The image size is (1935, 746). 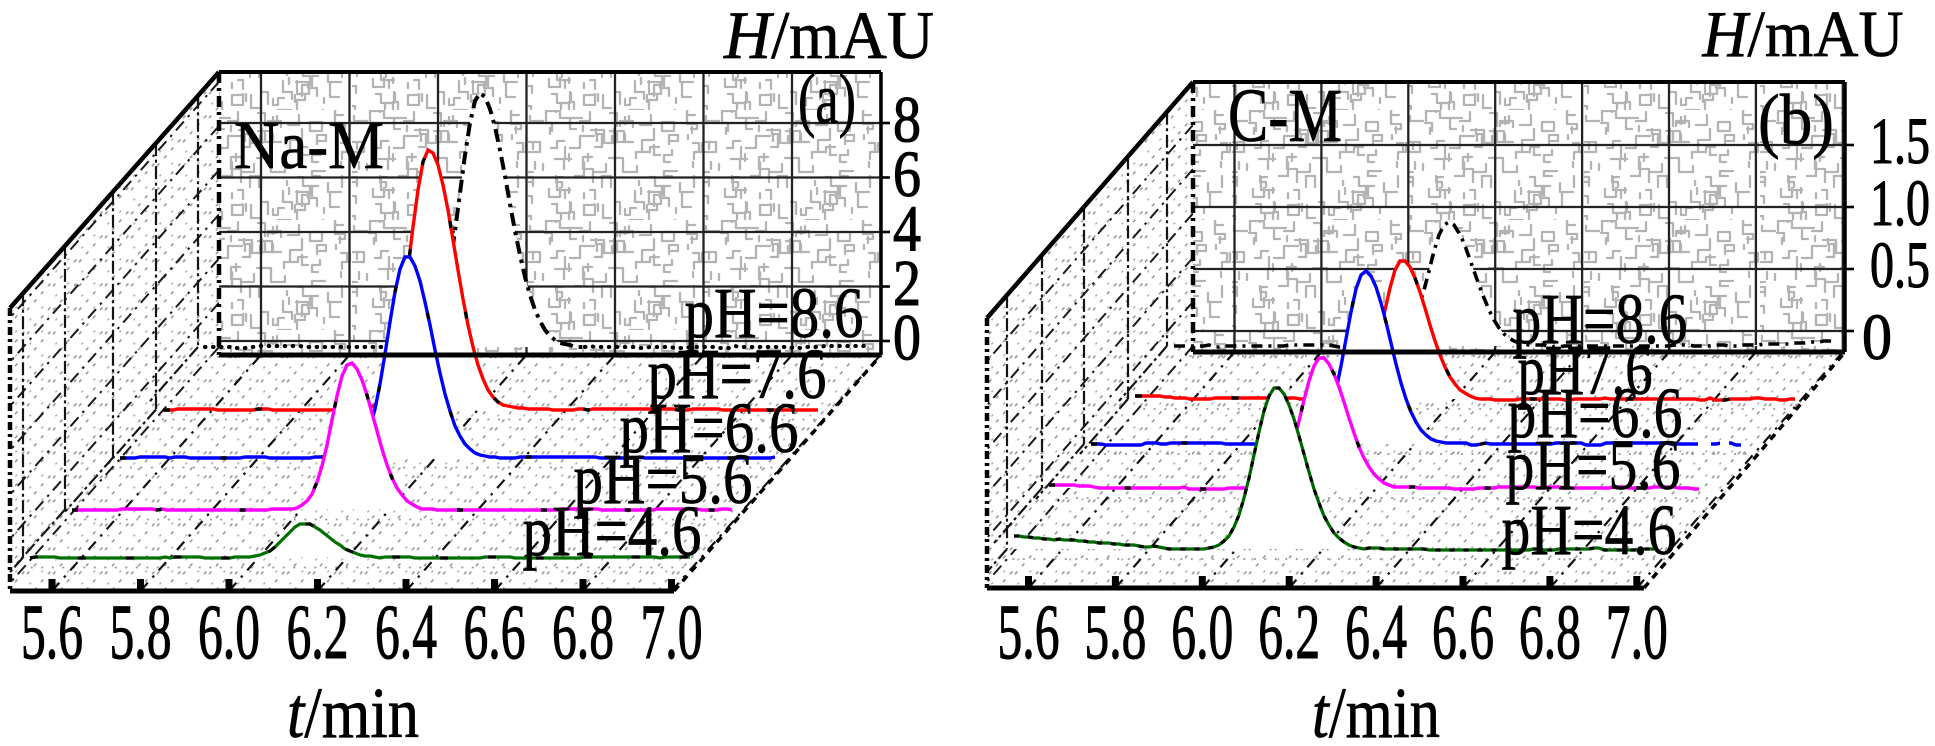 What do you see at coordinates (907, 174) in the screenshot?
I see `svg-text: 6` at bounding box center [907, 174].